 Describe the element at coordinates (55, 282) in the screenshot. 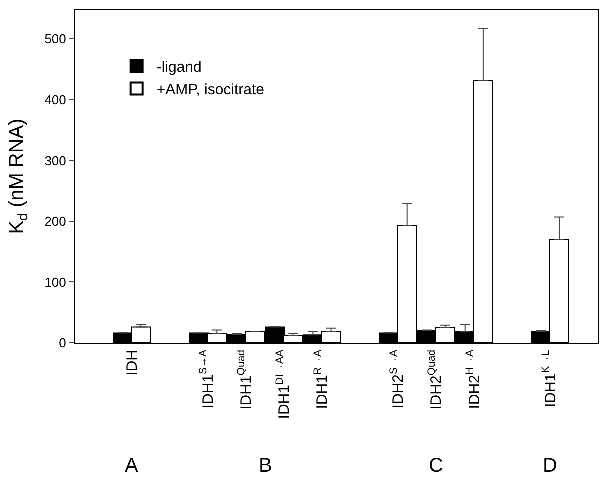

I see `y-tick-label: 100` at that location.